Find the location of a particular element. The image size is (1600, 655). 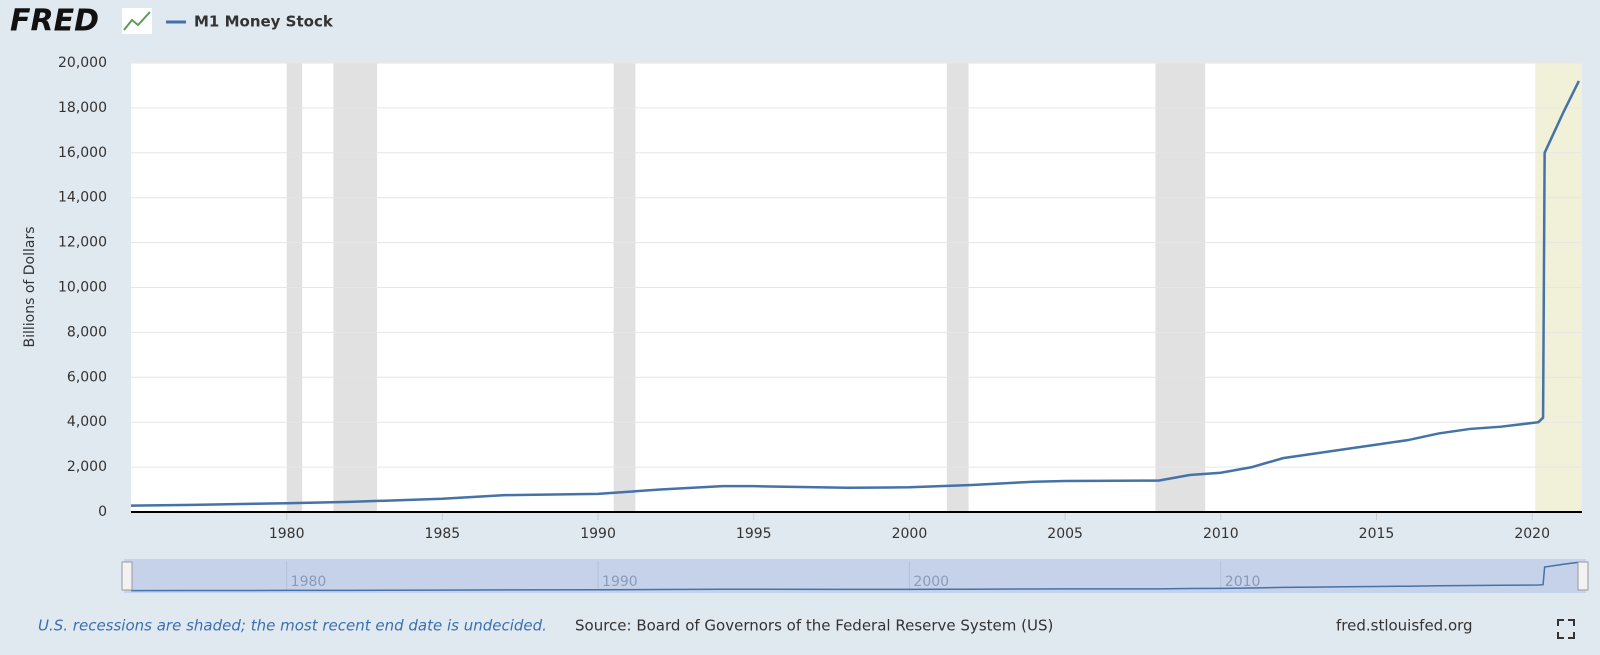

legend-label: M1 Money Stock is located at coordinates (264, 22).